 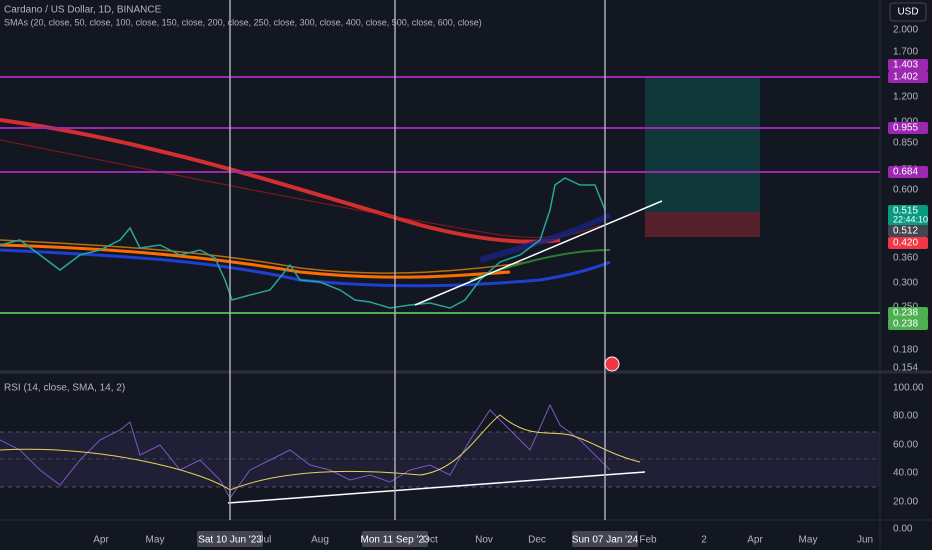 I want to click on rsi-ma, so click(x=320, y=452).